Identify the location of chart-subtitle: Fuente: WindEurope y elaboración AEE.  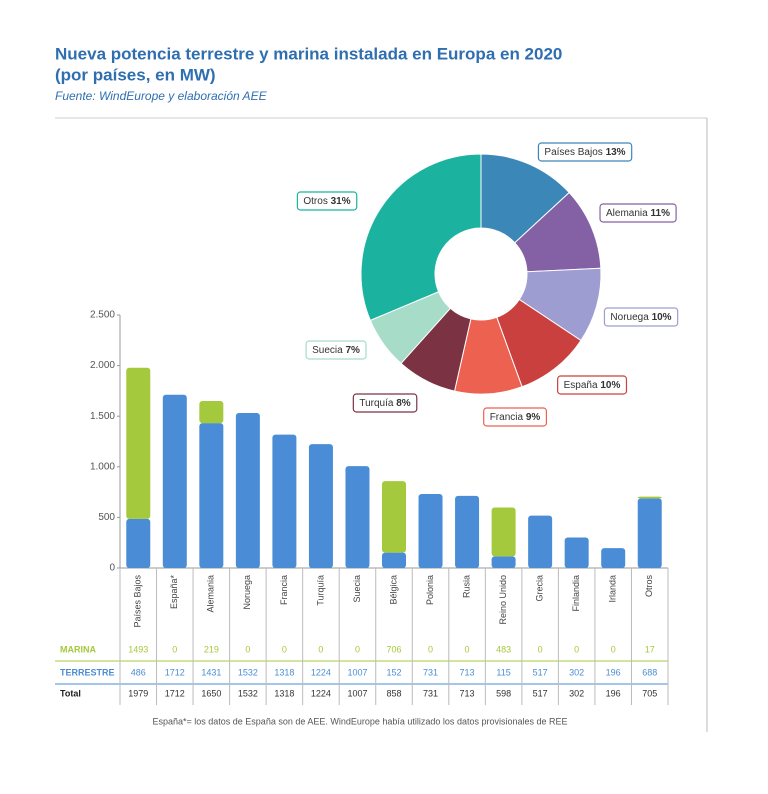
(161, 96).